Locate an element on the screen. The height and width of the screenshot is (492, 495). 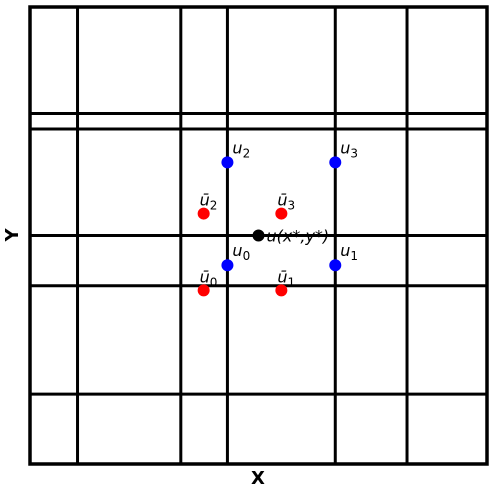
target-label: u(x*,y*) is located at coordinates (298, 236).